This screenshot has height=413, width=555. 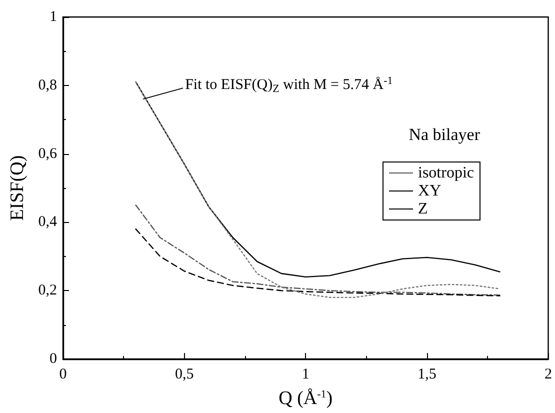 What do you see at coordinates (423, 209) in the screenshot?
I see `legend-label: Z` at bounding box center [423, 209].